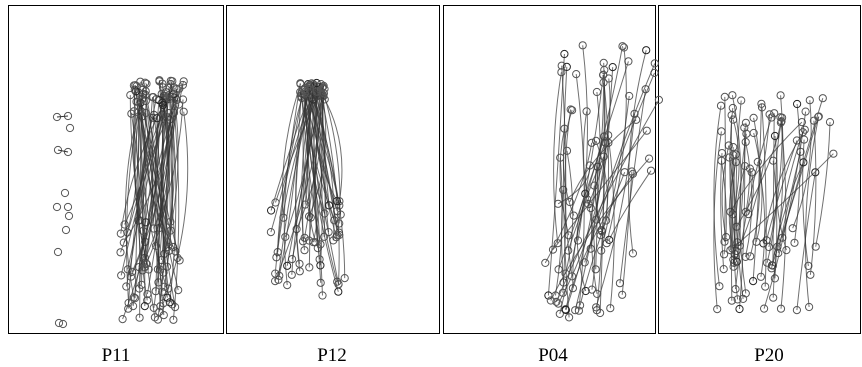  What do you see at coordinates (553, 355) in the screenshot?
I see `panel-label-p04: P04` at bounding box center [553, 355].